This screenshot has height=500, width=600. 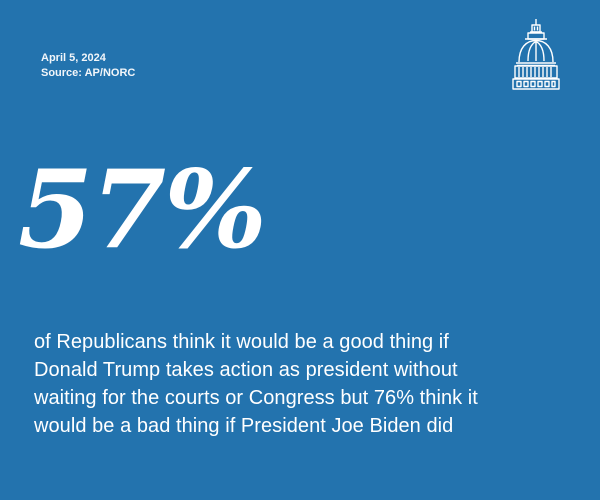 What do you see at coordinates (88, 66) in the screenshot?
I see `source-block: April 5, 2024 Source: AP/NORC` at bounding box center [88, 66].